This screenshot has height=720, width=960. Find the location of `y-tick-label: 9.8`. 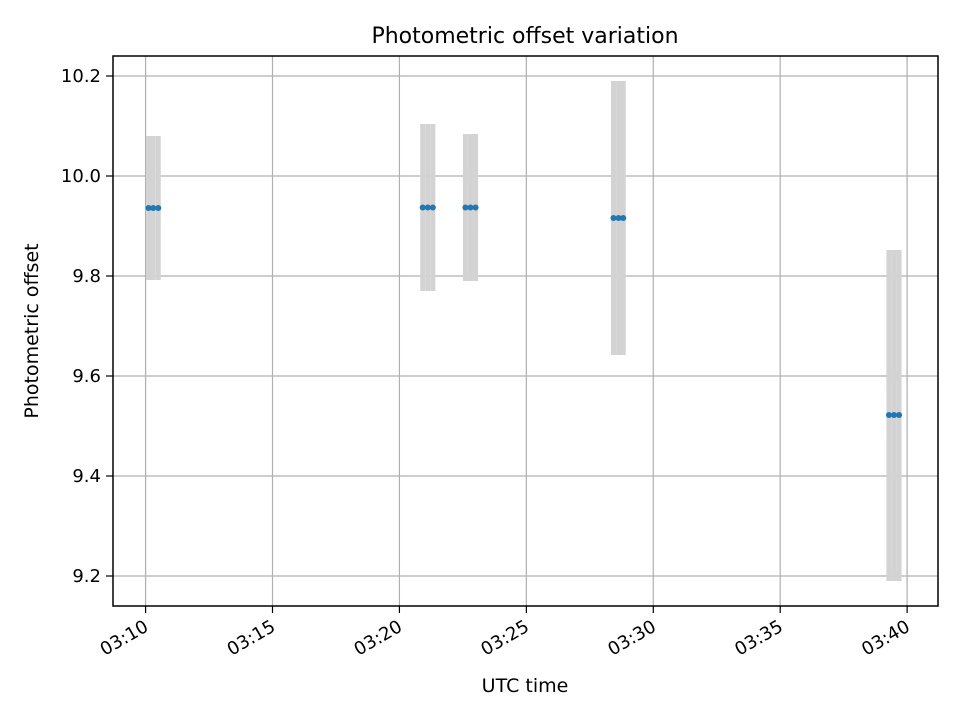

y-tick-label: 9.8 is located at coordinates (86, 276).